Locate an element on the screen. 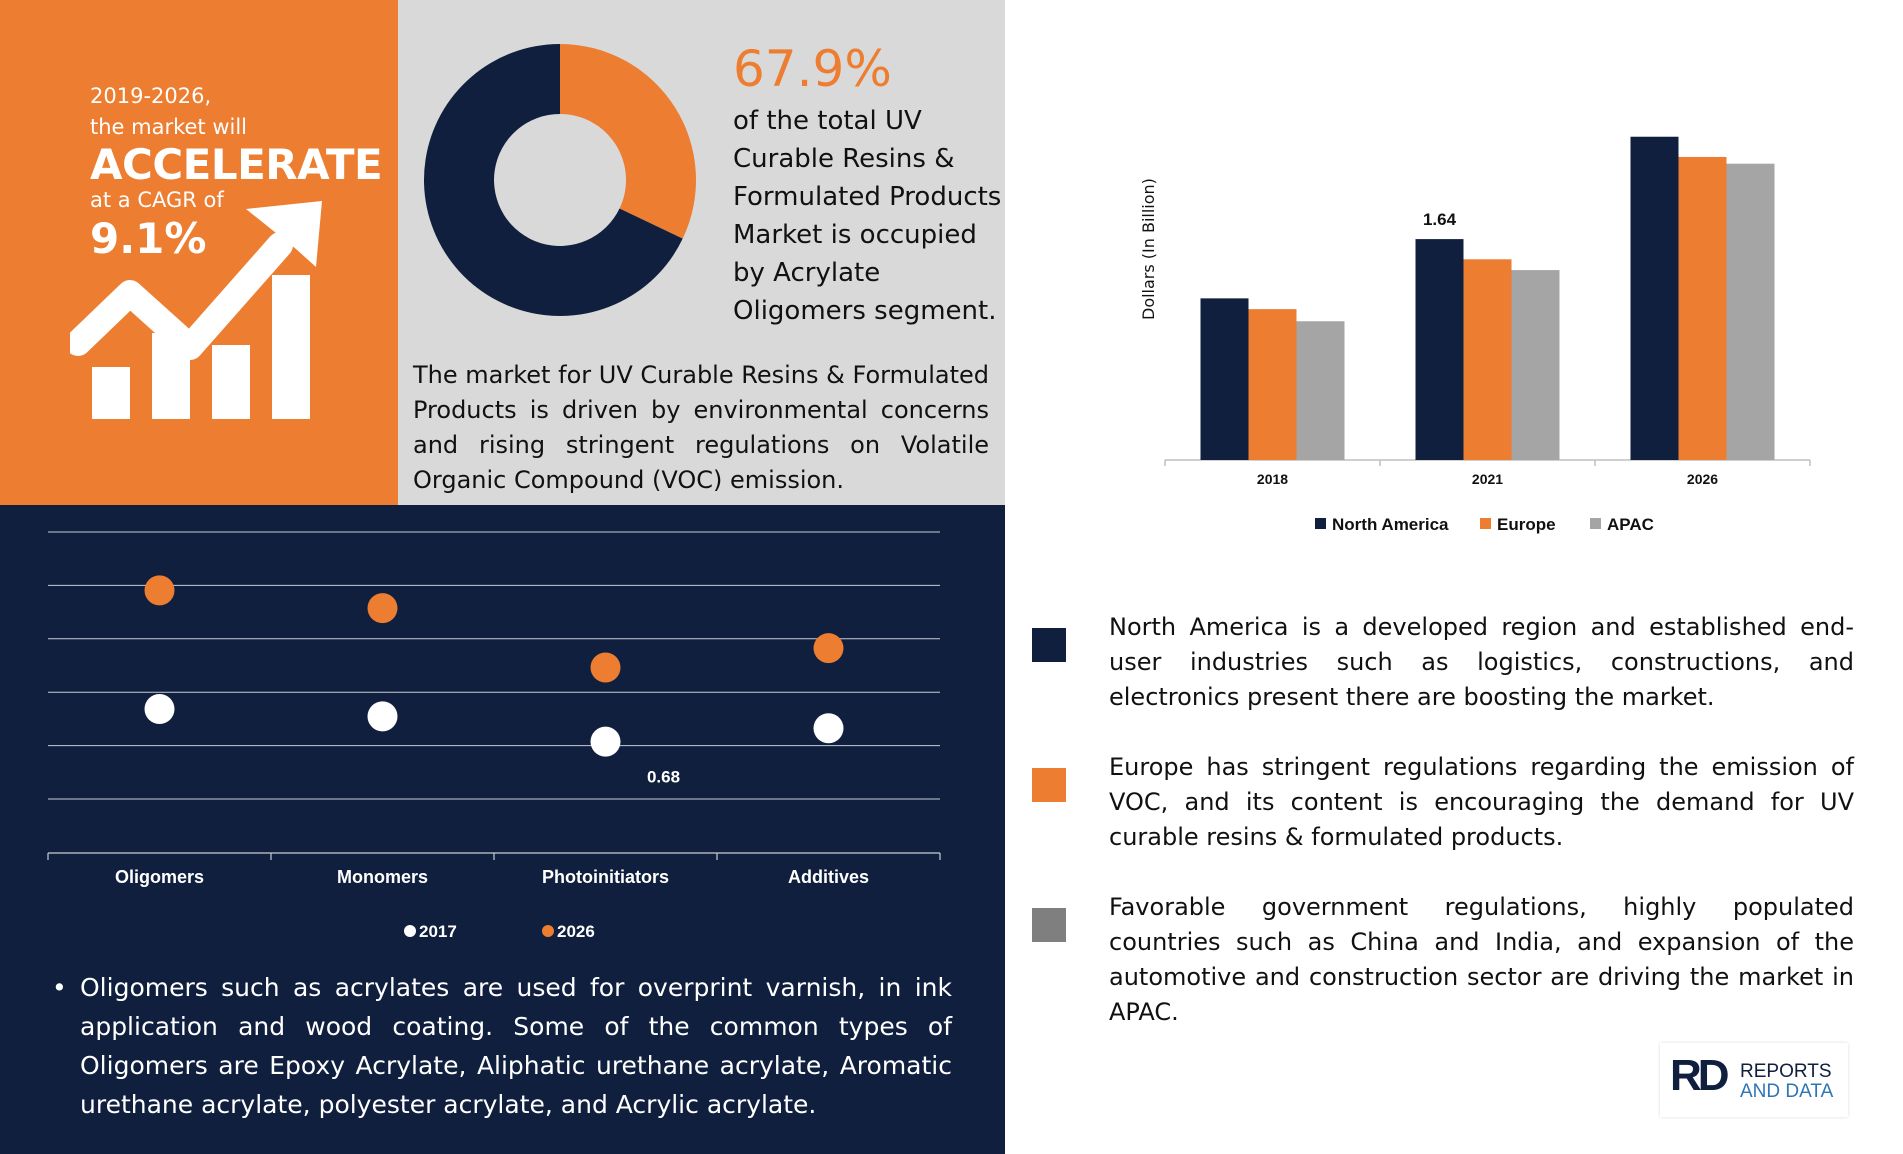  cagr-at-text: at a CAGR of is located at coordinates (157, 200).